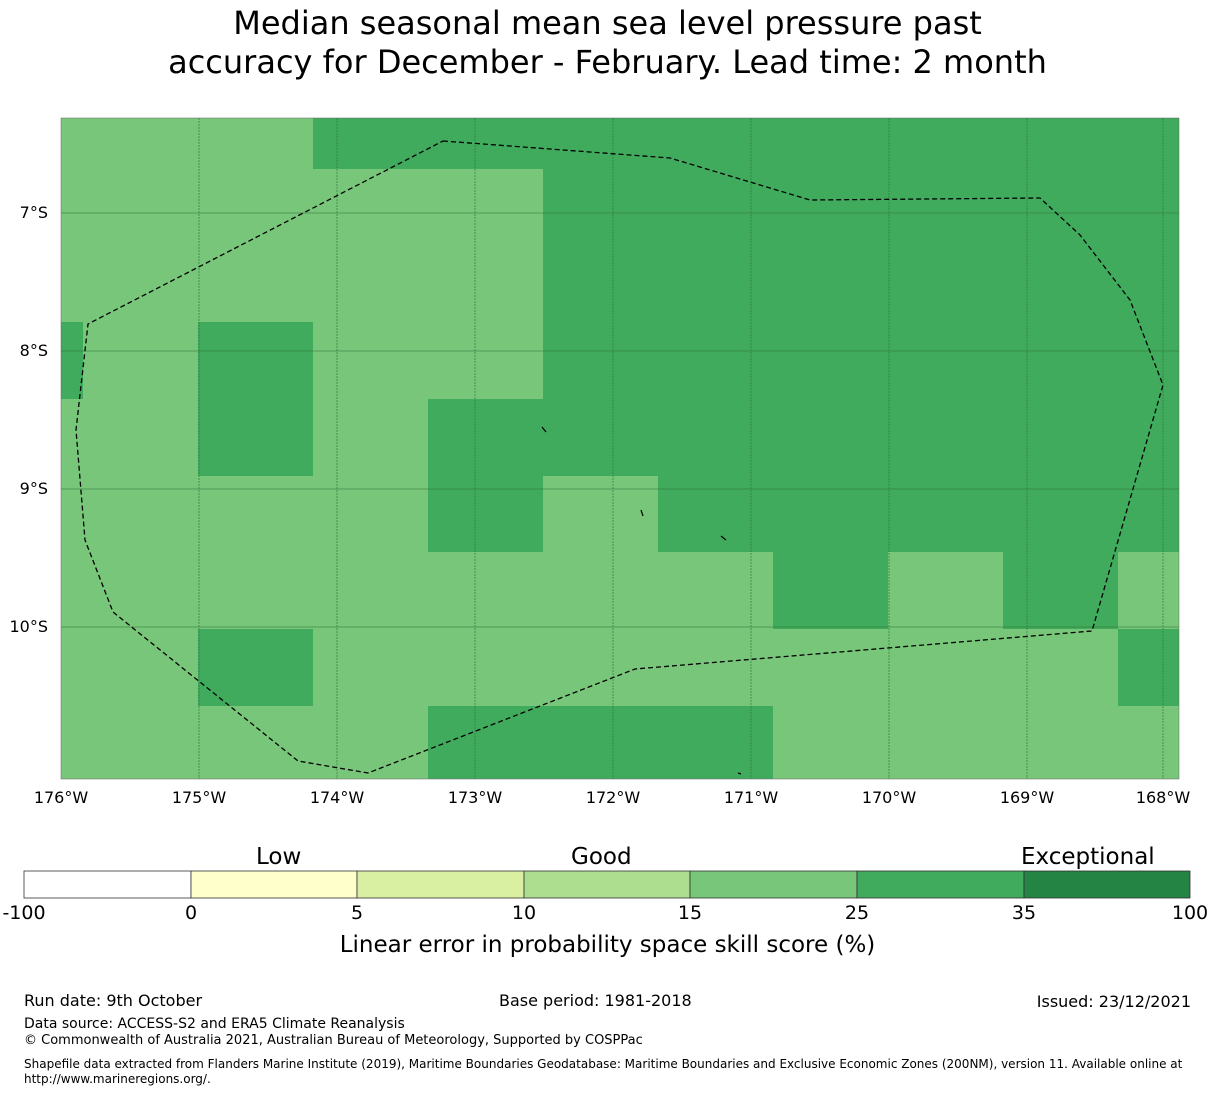 This screenshot has width=1215, height=1095. Describe the element at coordinates (857, 913) in the screenshot. I see `colorbar-tick: 25` at that location.